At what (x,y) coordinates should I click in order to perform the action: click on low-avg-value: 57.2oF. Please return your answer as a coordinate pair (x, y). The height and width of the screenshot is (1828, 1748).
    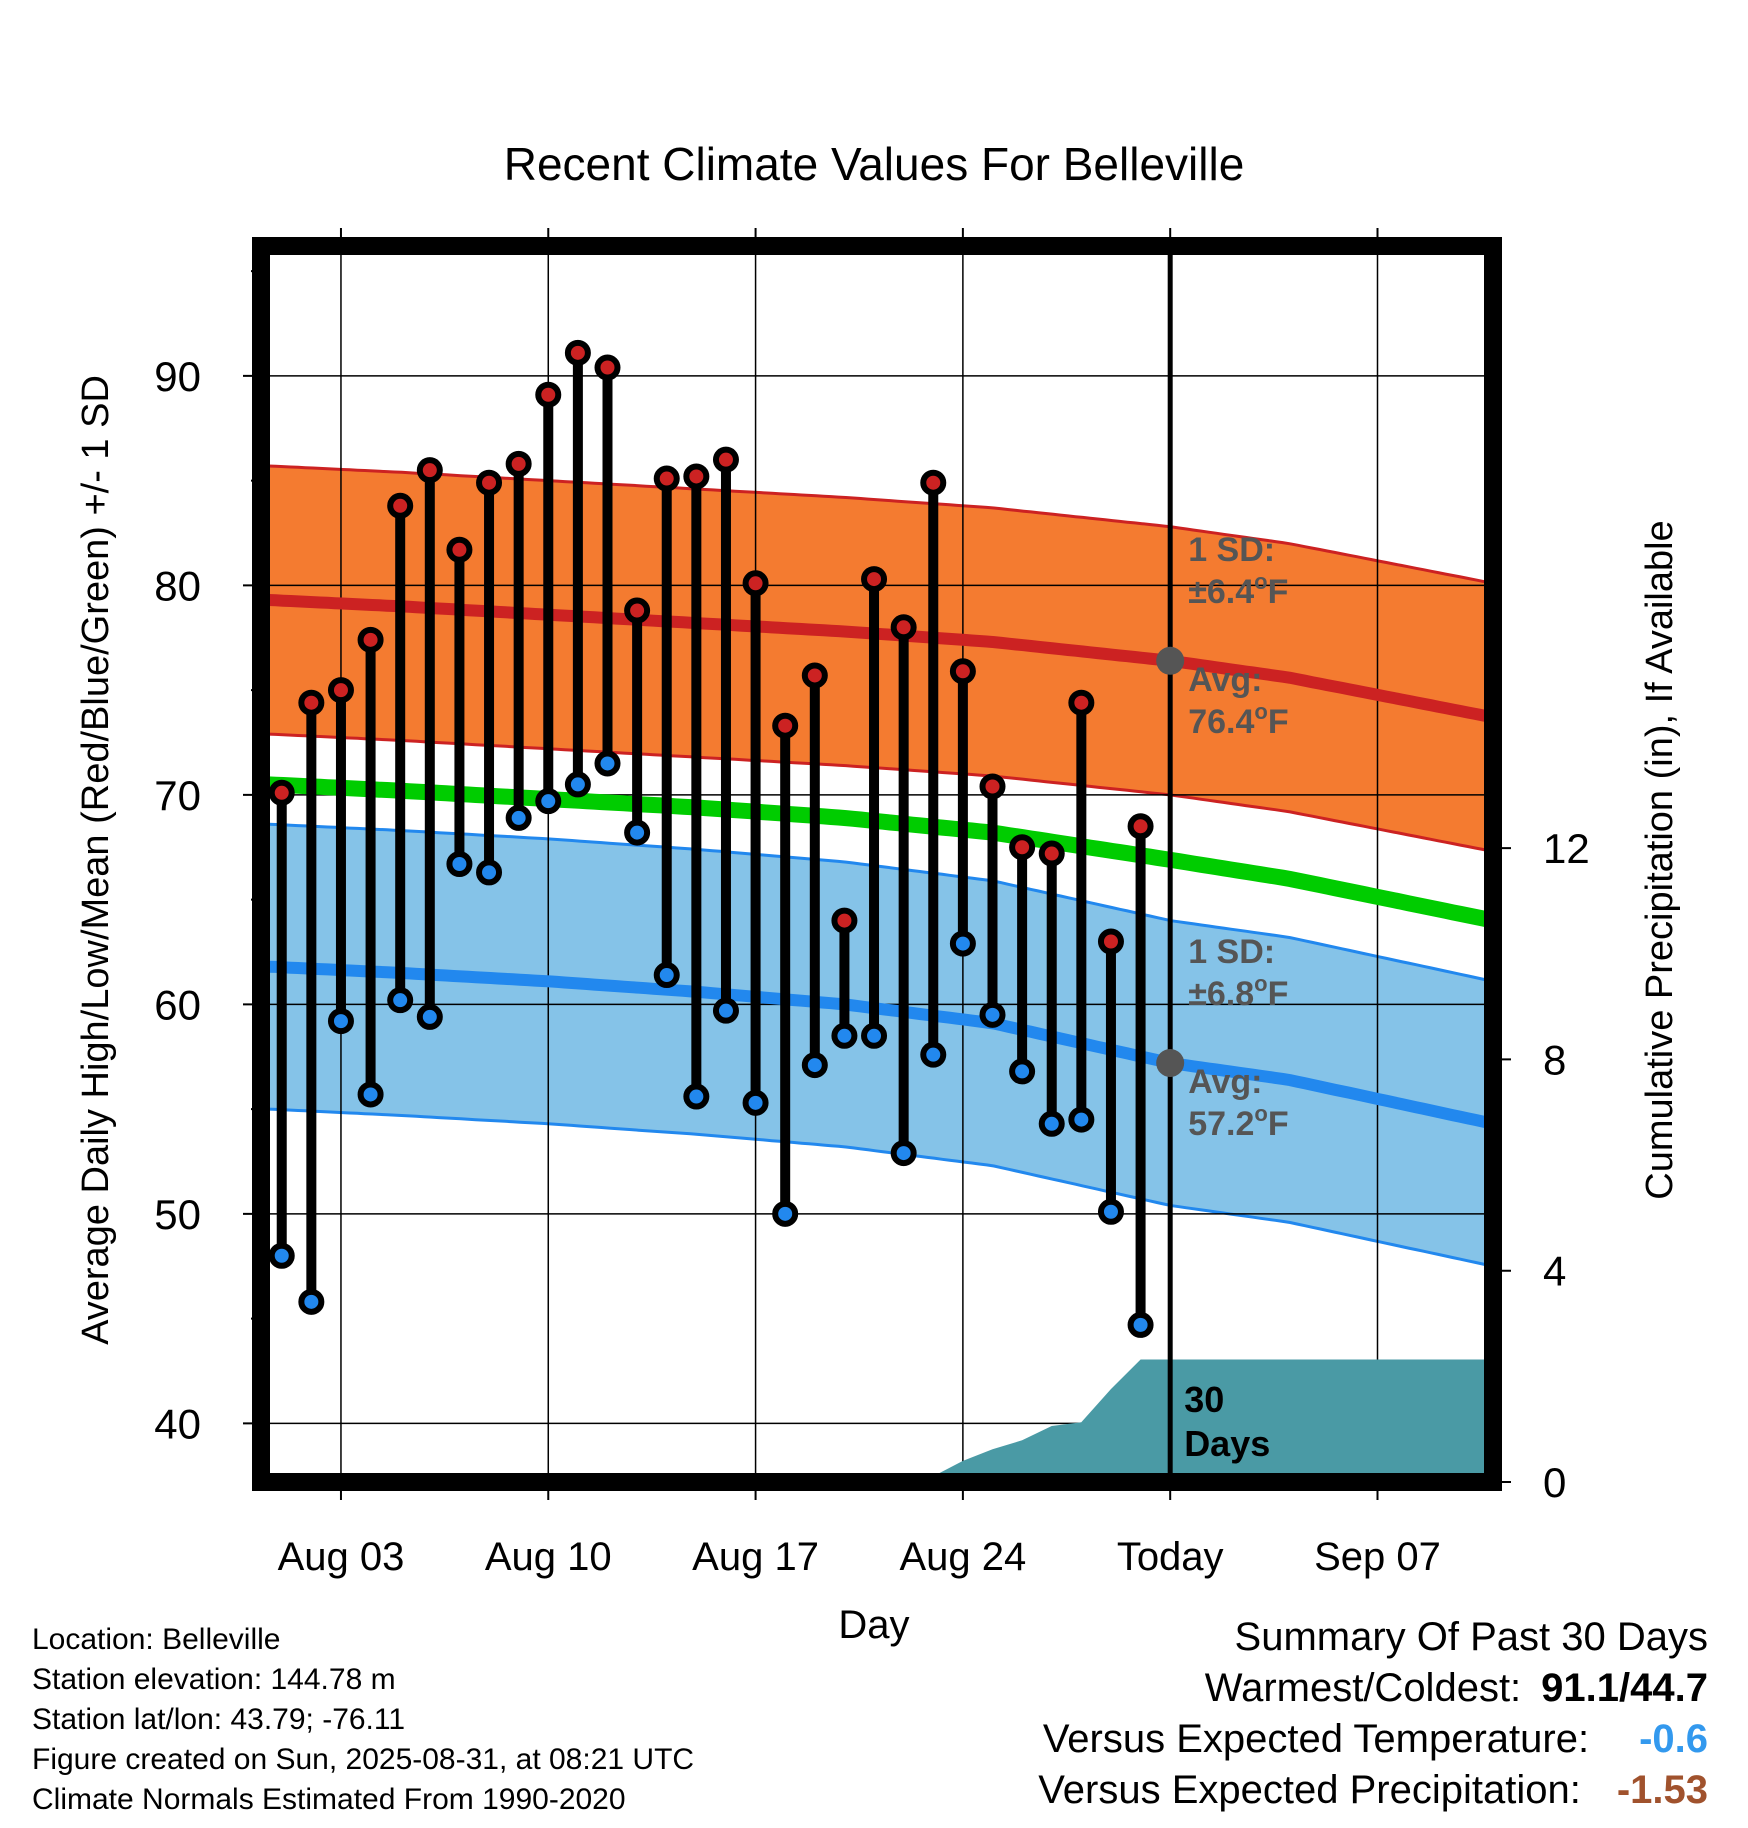
    Looking at the image, I should click on (1238, 1122).